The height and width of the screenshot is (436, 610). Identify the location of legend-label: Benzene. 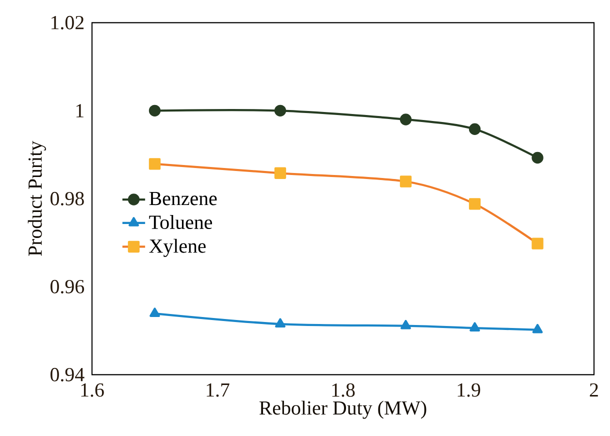
(183, 199).